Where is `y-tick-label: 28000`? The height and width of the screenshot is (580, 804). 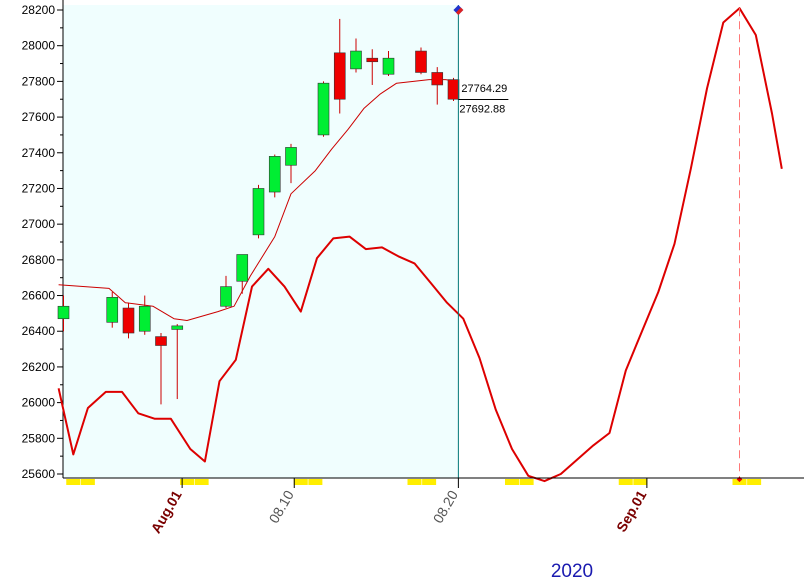 y-tick-label: 28000 is located at coordinates (39, 46).